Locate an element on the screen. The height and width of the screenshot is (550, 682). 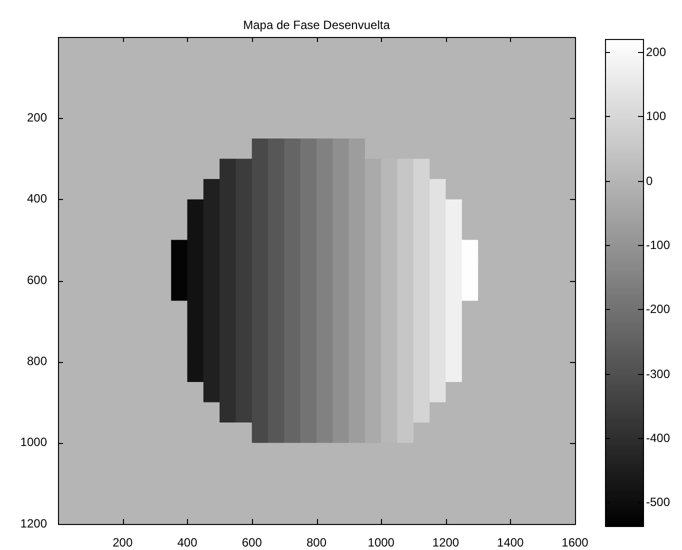
color-bar-label: -200 is located at coordinates (658, 309).